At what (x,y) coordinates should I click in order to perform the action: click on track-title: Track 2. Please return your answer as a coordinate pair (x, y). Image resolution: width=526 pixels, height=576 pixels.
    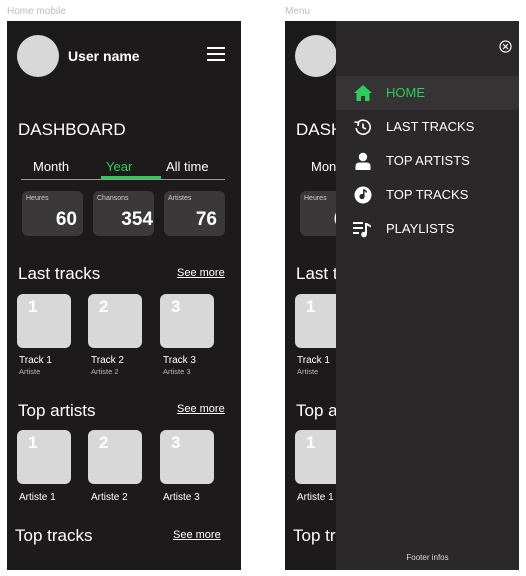
    Looking at the image, I should click on (107, 360).